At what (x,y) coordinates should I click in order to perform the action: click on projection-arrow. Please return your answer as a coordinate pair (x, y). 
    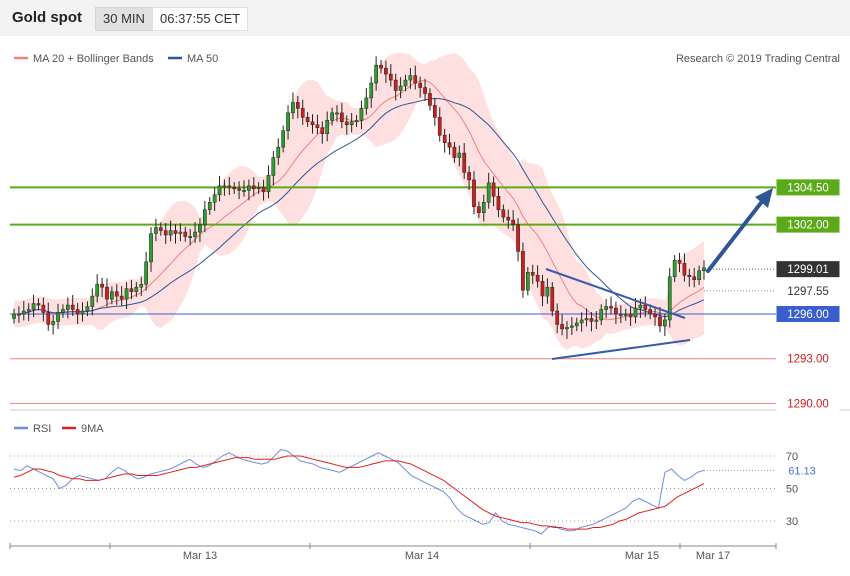
    Looking at the image, I should click on (739, 230).